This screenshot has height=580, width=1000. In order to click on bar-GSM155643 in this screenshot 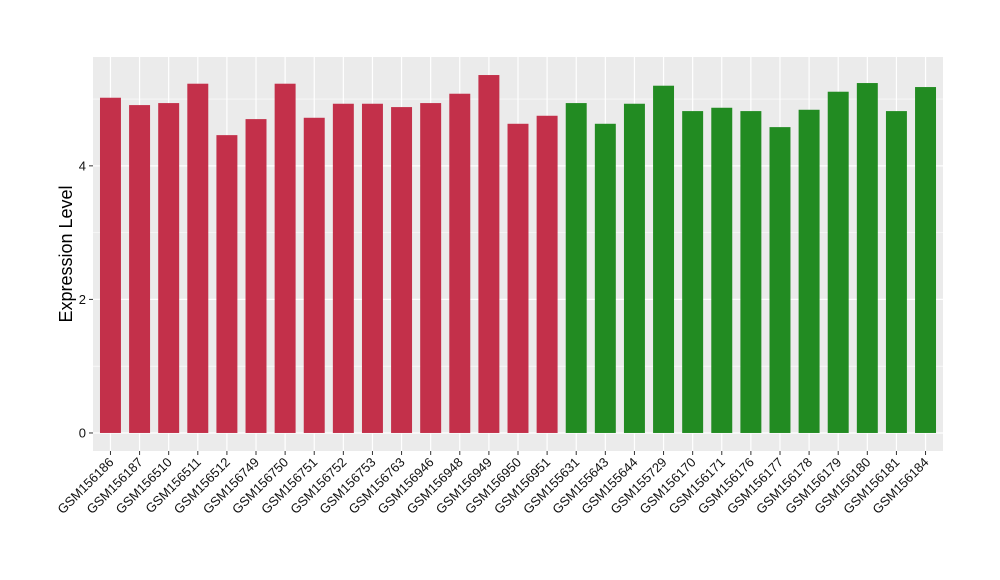, I will do `click(605, 278)`.